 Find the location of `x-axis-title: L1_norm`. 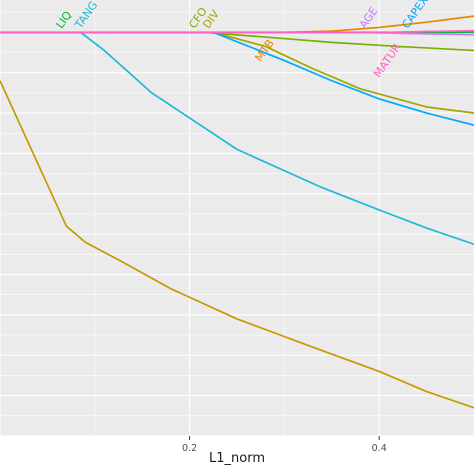

x-axis-title: L1_norm is located at coordinates (237, 458).